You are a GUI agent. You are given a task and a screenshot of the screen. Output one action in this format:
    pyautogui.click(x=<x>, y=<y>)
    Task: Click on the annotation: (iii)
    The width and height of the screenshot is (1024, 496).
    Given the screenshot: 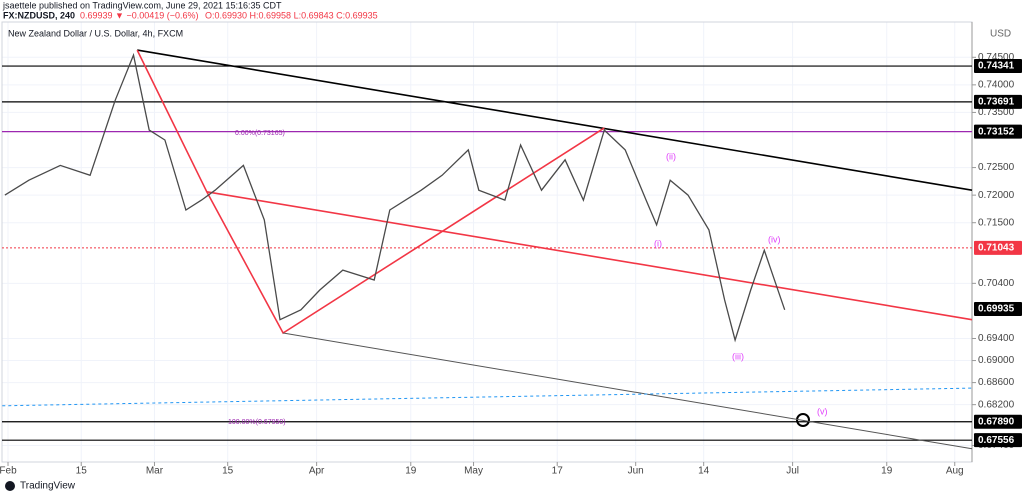 What is the action you would take?
    pyautogui.click(x=738, y=356)
    